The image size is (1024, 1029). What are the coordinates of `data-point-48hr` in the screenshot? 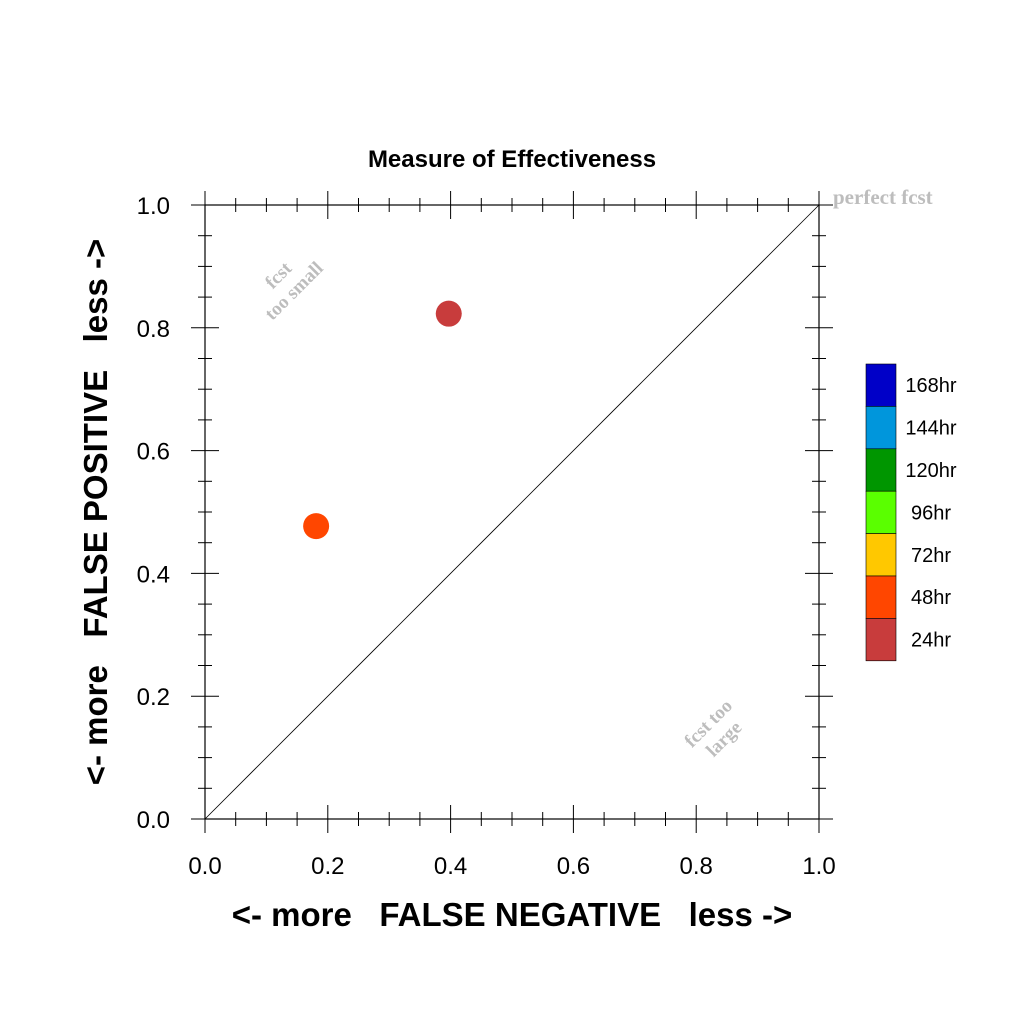 It's located at (316, 526).